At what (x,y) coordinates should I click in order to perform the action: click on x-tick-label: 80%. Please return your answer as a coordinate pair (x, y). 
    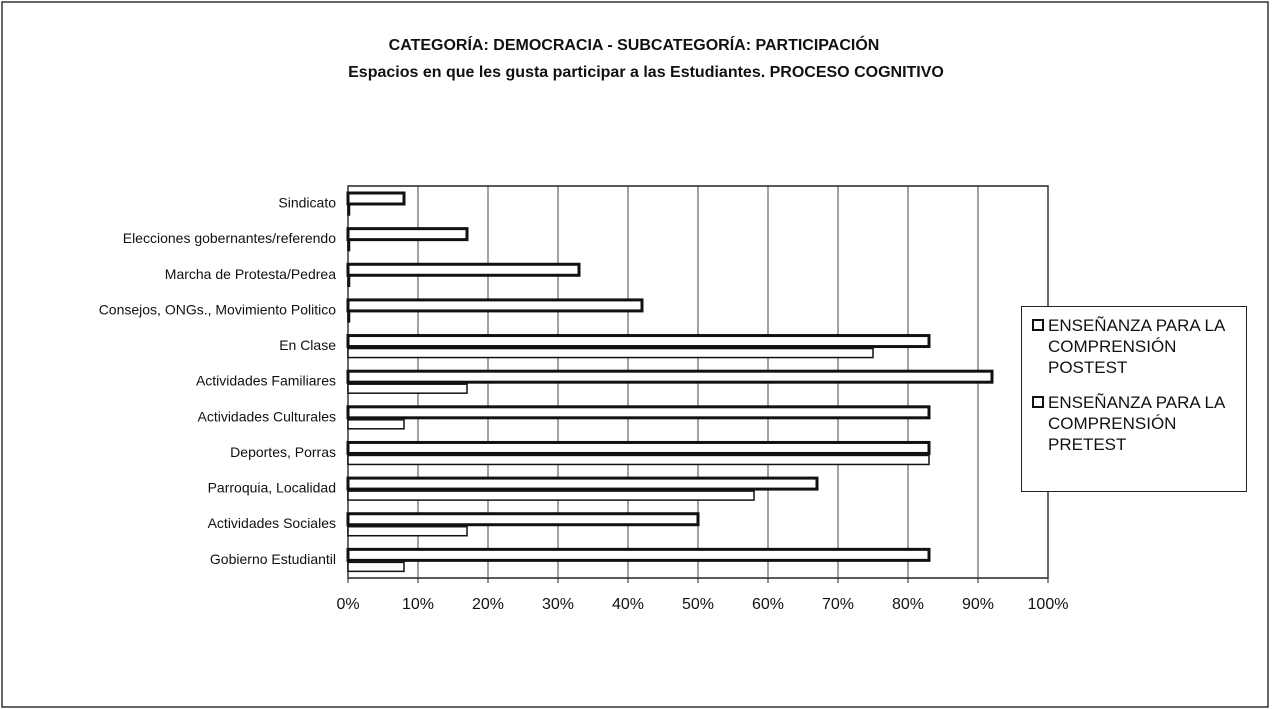
    Looking at the image, I should click on (908, 604).